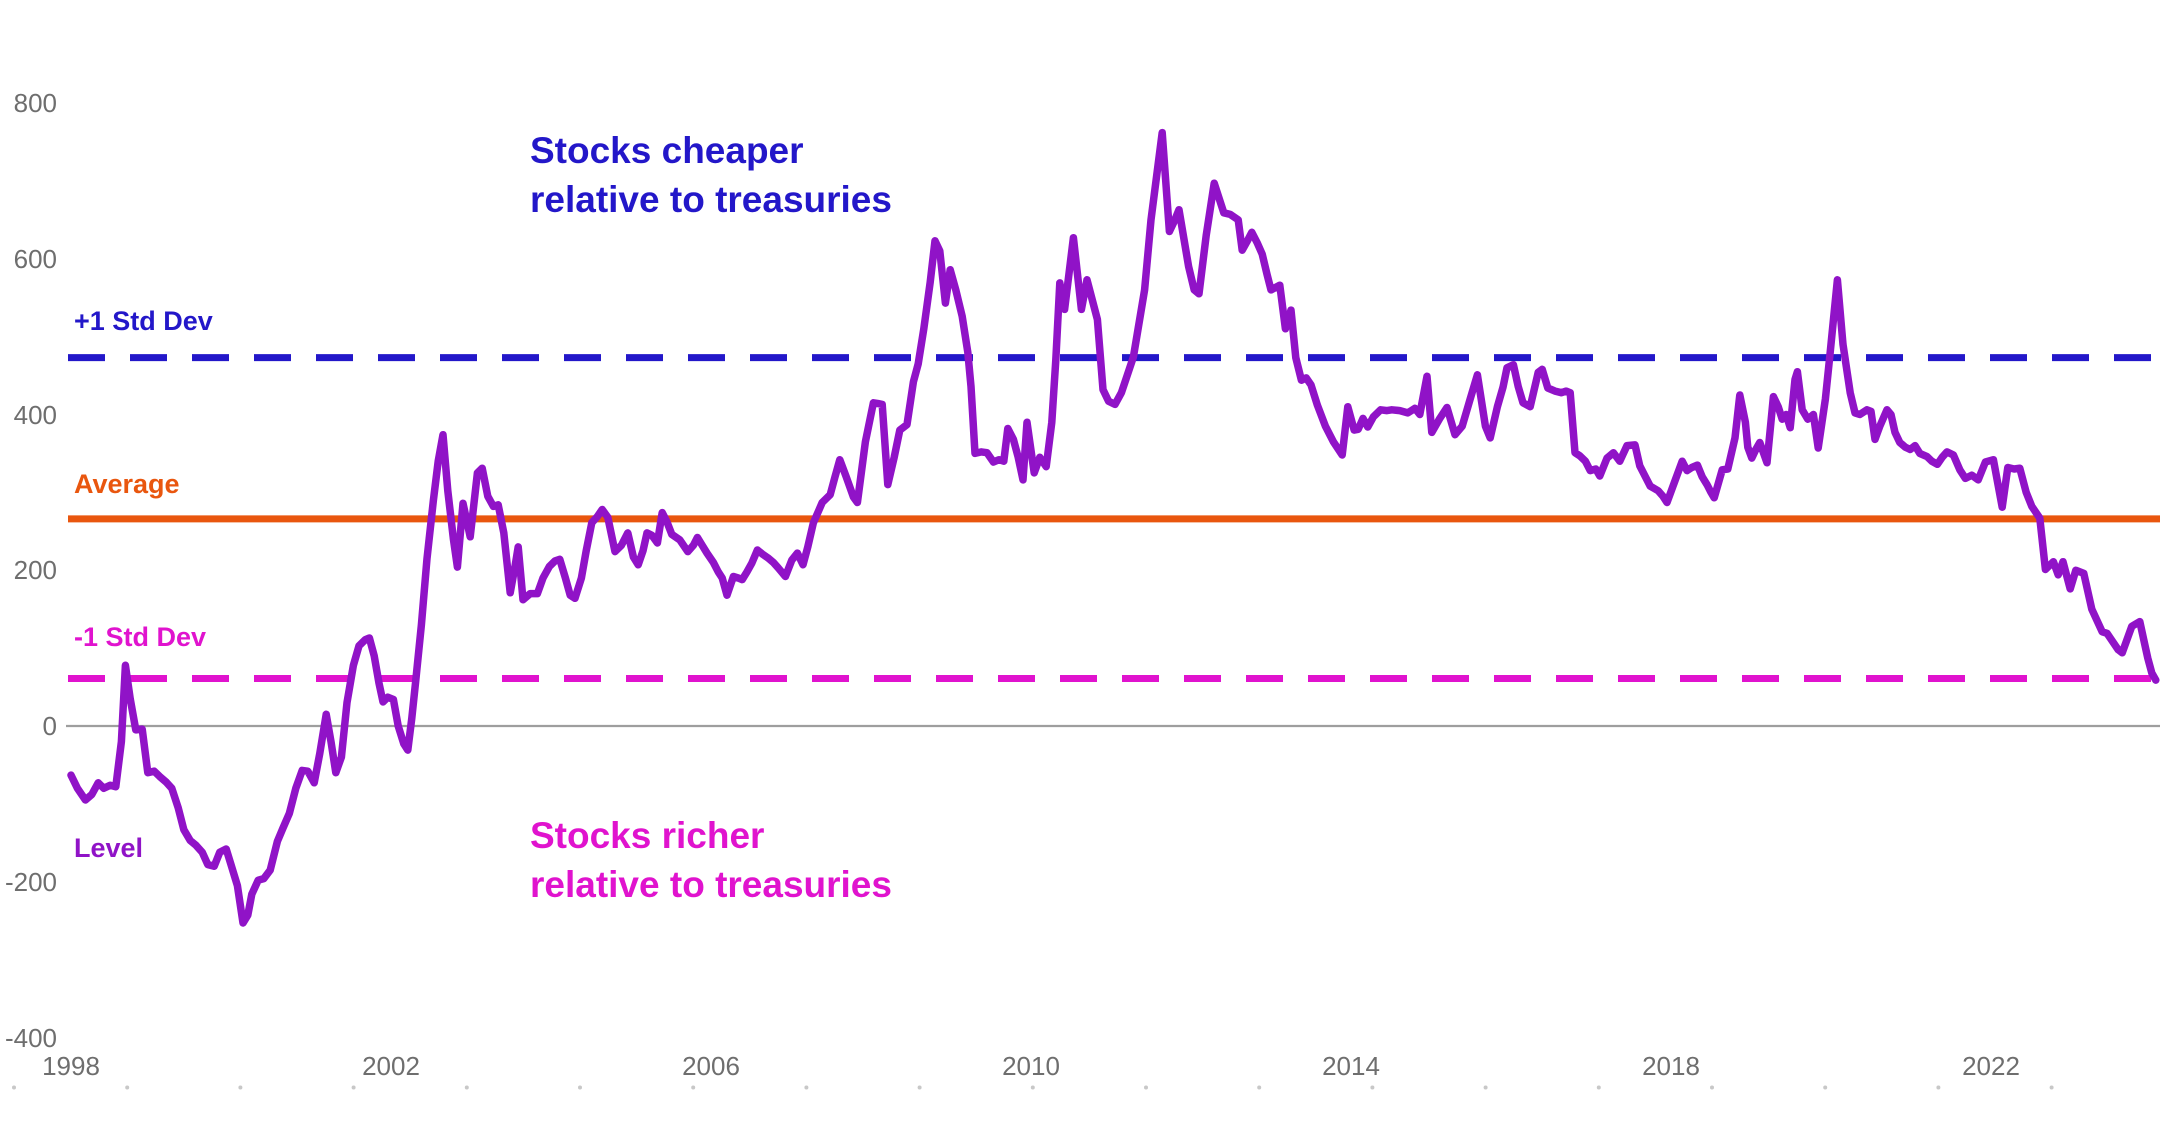 This screenshot has height=1131, width=2160. What do you see at coordinates (109, 848) in the screenshot?
I see `level-series-label: Level` at bounding box center [109, 848].